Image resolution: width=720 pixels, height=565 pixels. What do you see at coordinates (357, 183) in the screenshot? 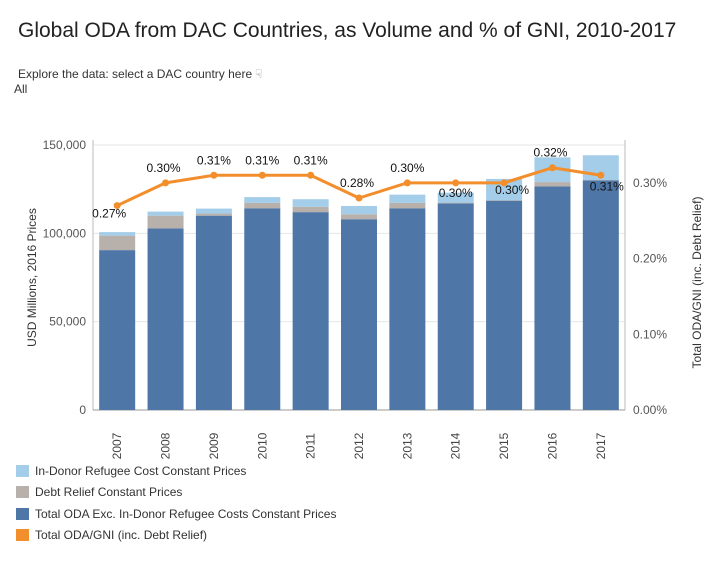
I see `ratio-data-label: 0.28%` at bounding box center [357, 183].